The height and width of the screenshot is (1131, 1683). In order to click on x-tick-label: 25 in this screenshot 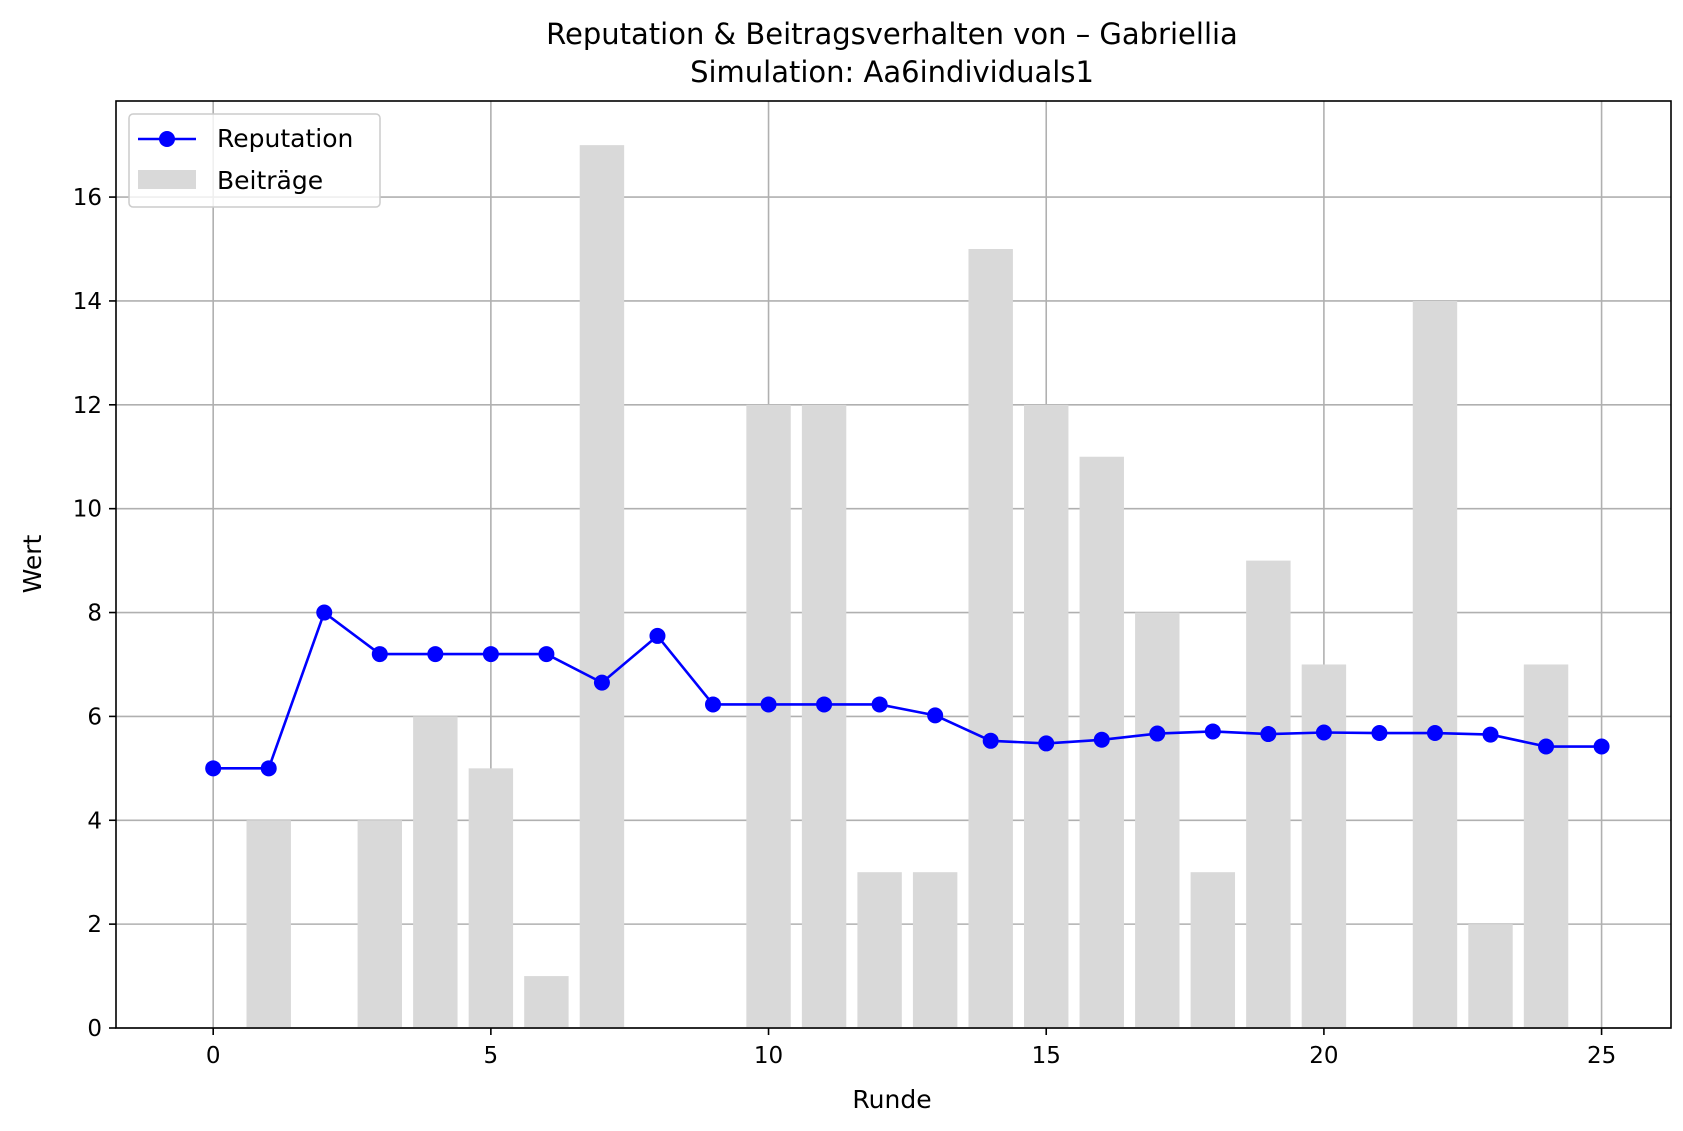, I will do `click(1601, 1056)`.